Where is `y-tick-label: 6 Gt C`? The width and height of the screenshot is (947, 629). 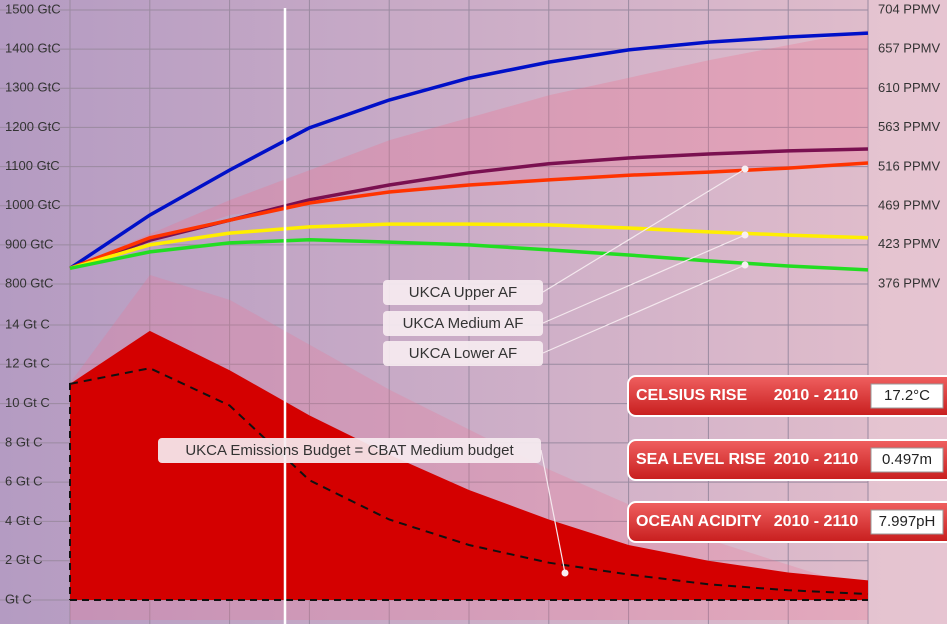 y-tick-label: 6 Gt C is located at coordinates (24, 481).